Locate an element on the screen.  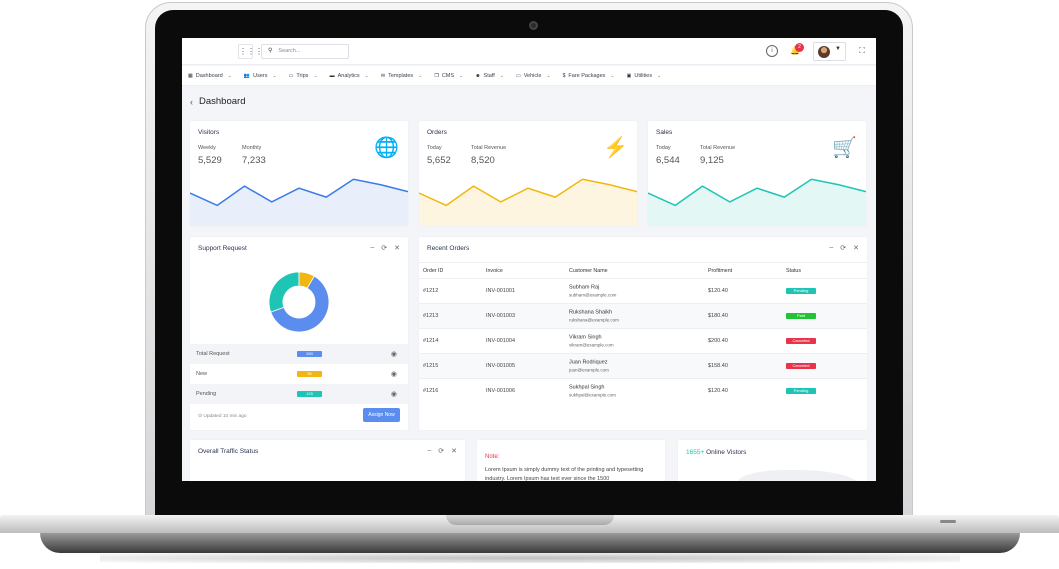
online-visitors-title: 1655+ Online Vistors is located at coordinates (716, 452).